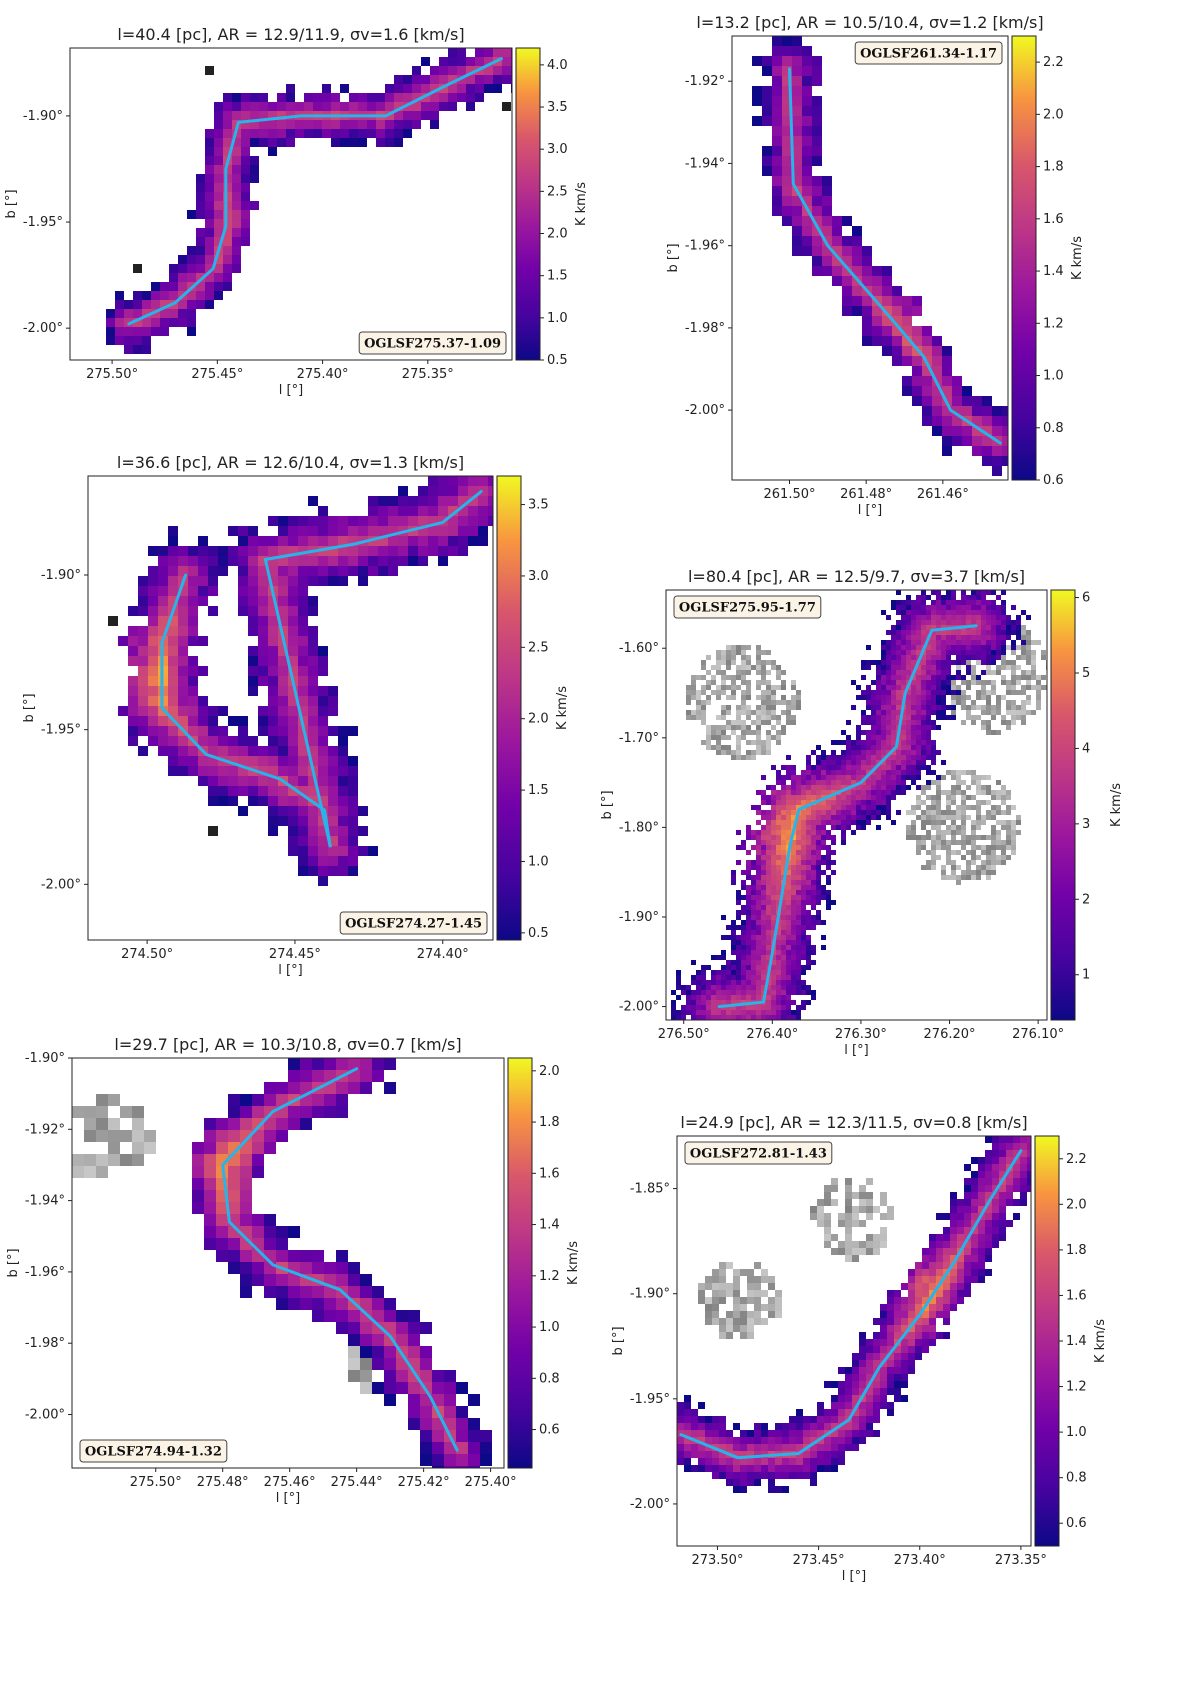 Image resolution: width=1200 pixels, height=1684 pixels. What do you see at coordinates (443, 954) in the screenshot?
I see `x-tick-label: 274.40°` at bounding box center [443, 954].